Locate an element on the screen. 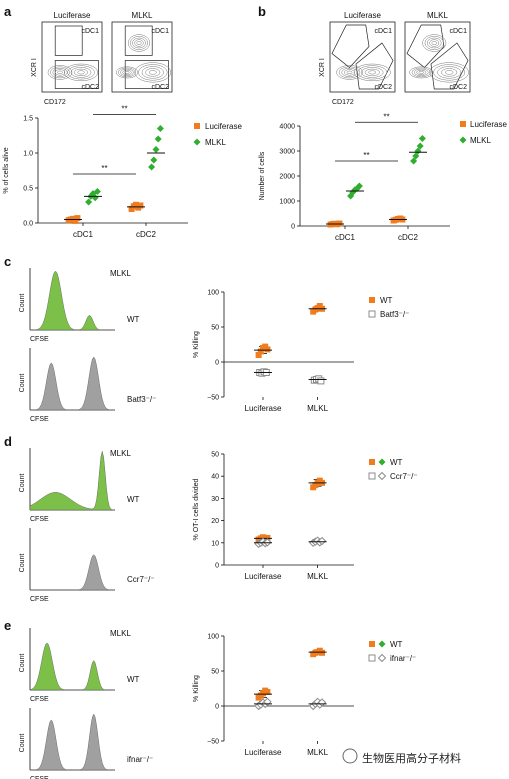 This screenshot has height=779, width=509. x-tick-label: Luciferase is located at coordinates (263, 752).